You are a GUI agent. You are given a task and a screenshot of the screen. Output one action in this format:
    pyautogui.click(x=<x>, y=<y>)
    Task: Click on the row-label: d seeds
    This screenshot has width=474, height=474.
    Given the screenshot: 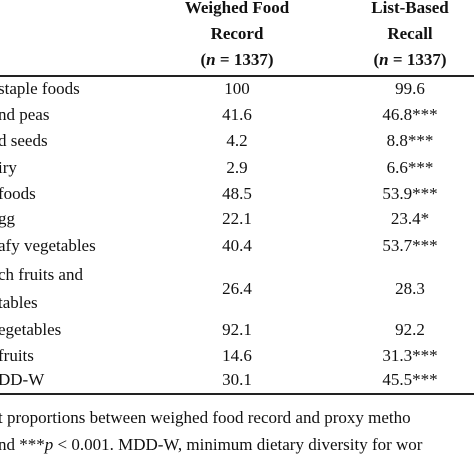 What is the action you would take?
    pyautogui.click(x=24, y=140)
    